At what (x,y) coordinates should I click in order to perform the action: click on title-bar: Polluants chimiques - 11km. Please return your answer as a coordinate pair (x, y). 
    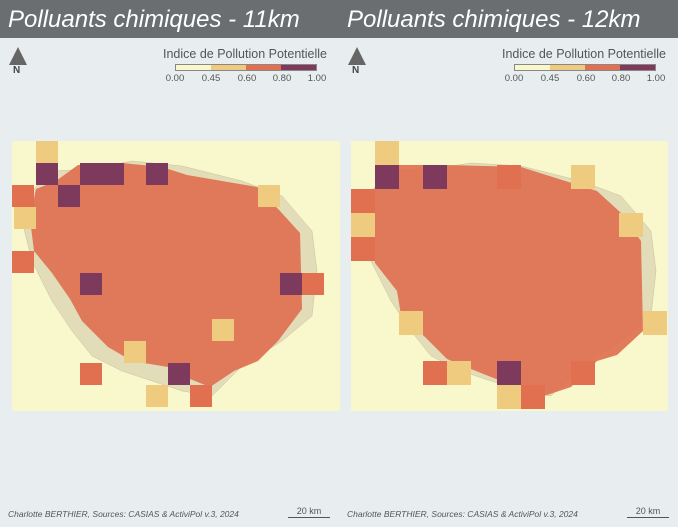
    Looking at the image, I should click on (169, 19).